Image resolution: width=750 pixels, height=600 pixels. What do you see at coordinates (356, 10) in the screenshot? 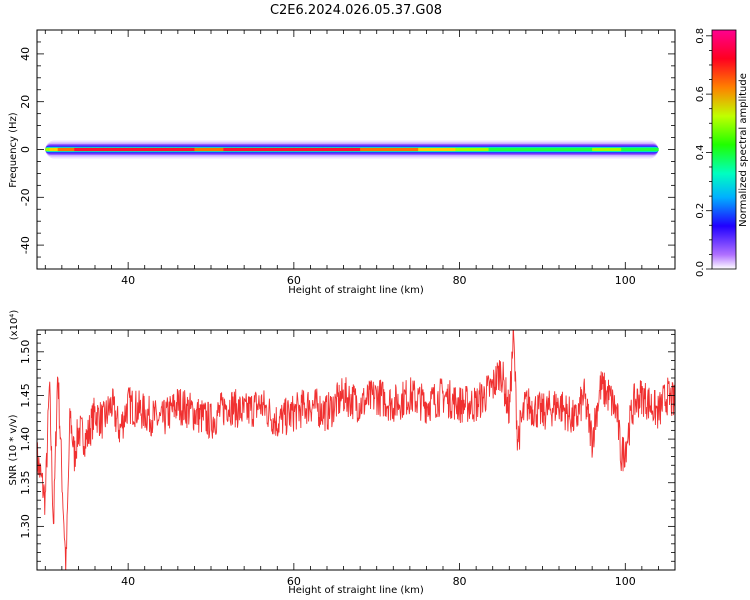
I see `figure-title: C2E6.2024.026.05.37.G08` at bounding box center [356, 10].